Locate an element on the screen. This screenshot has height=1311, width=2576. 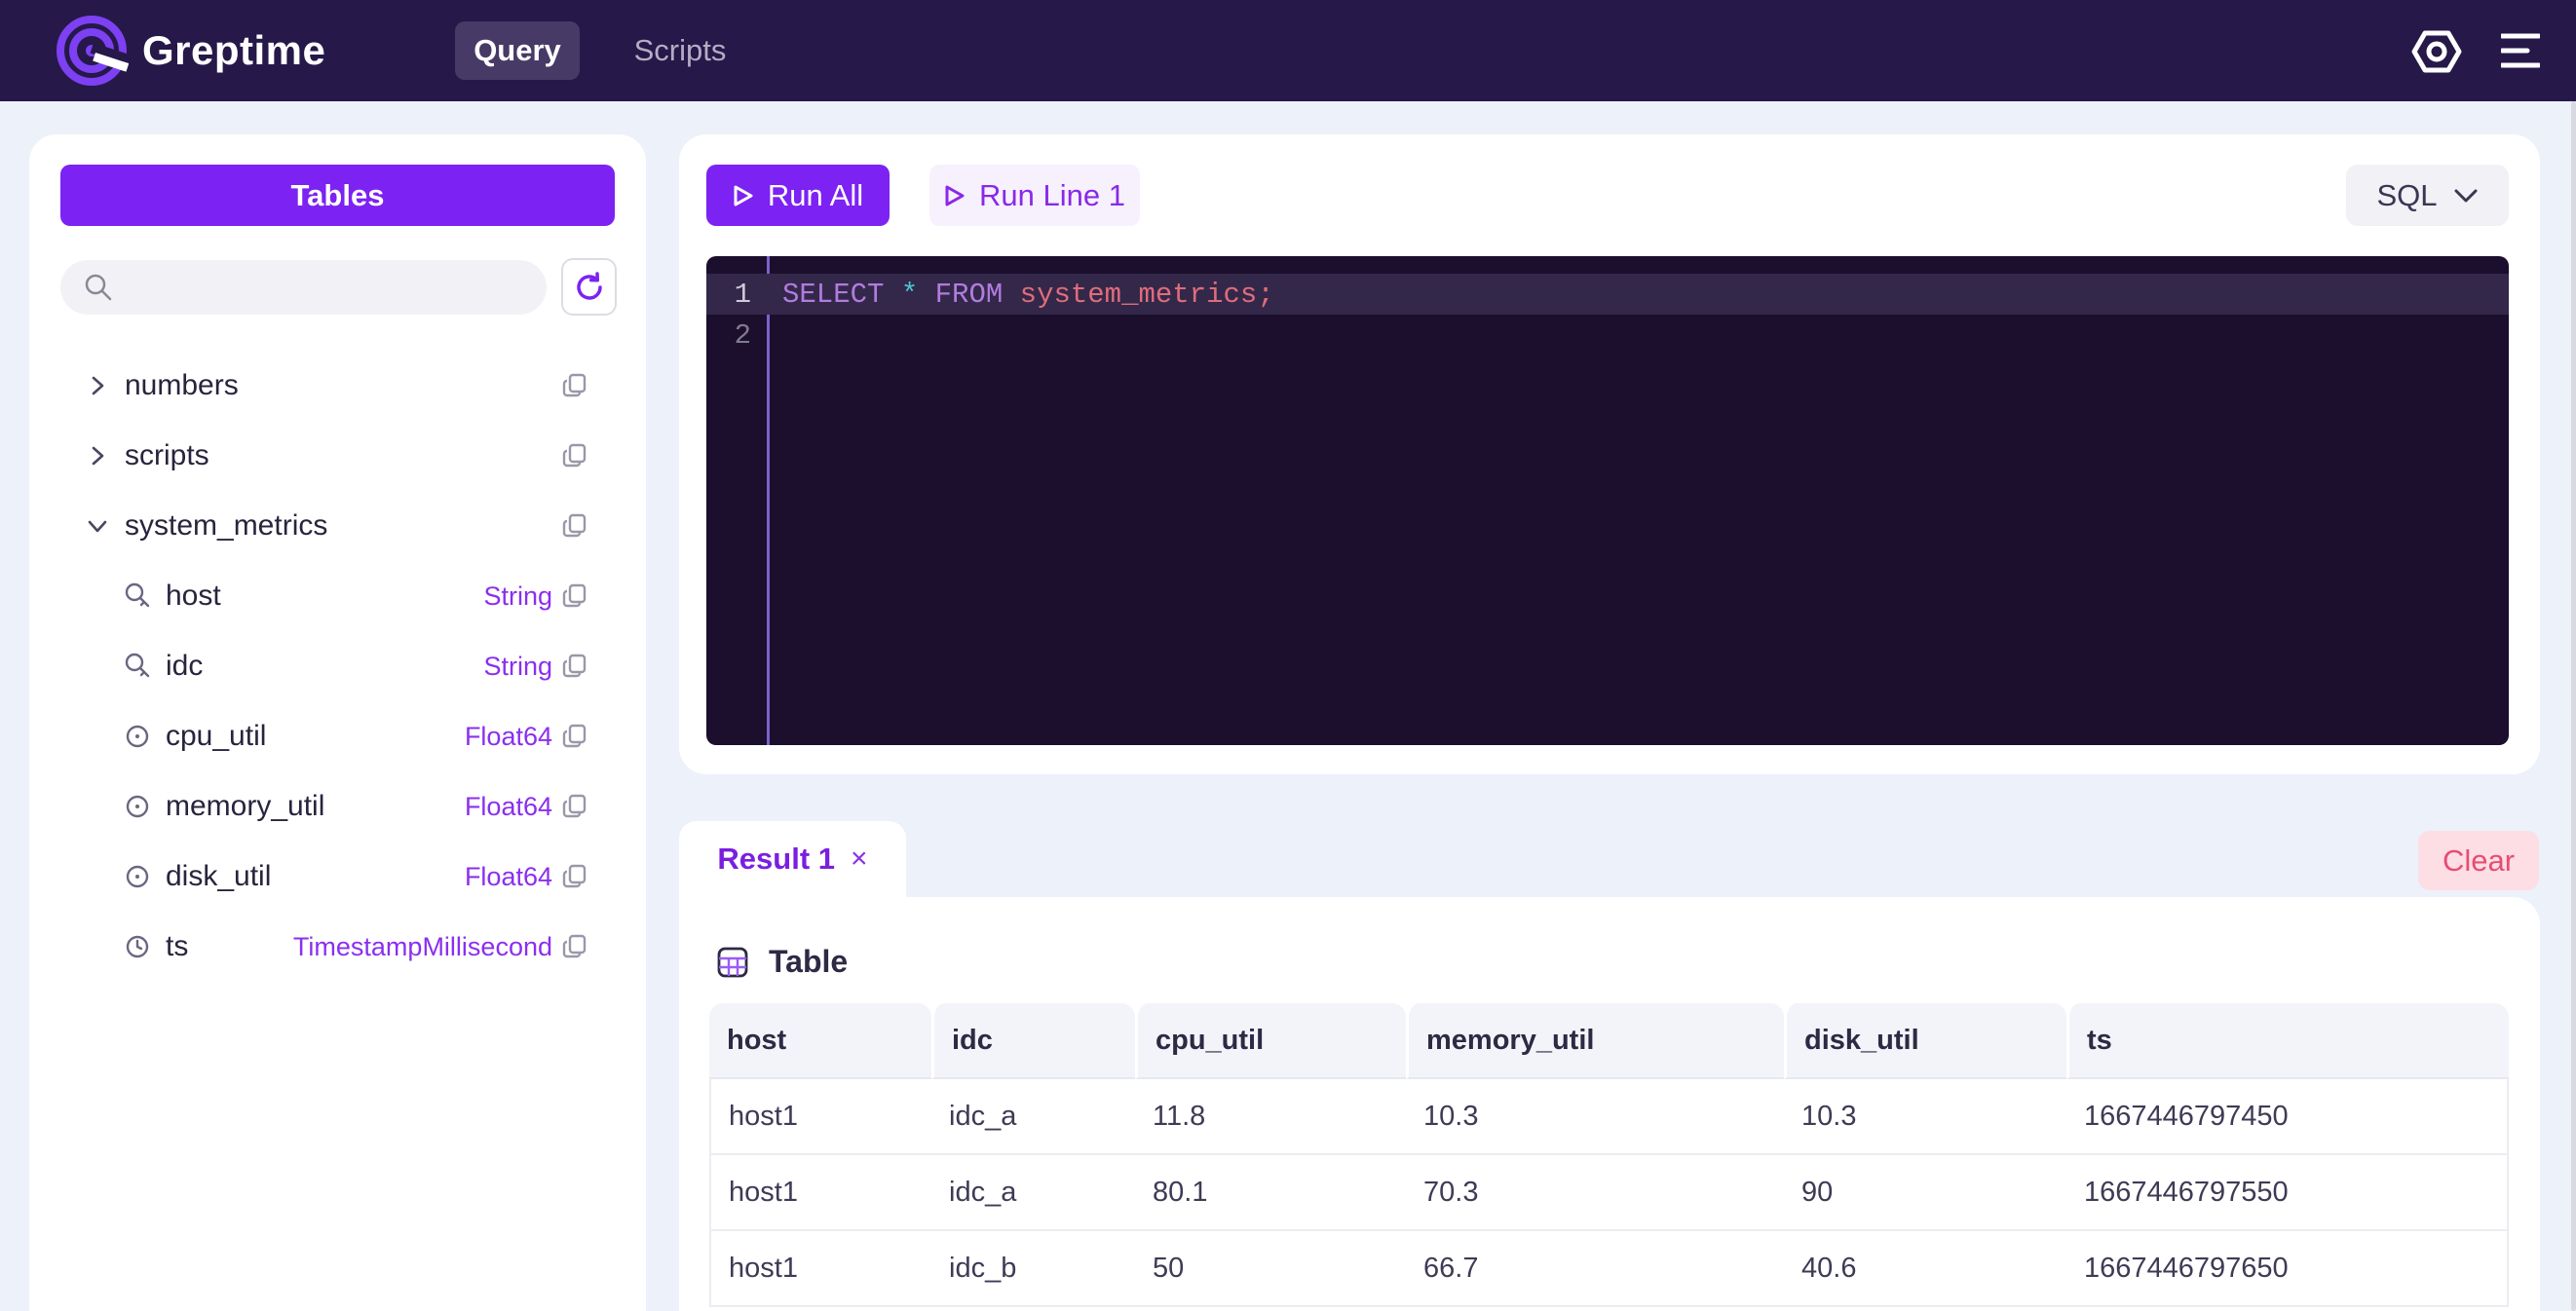
run-line-button: Run Line 1 is located at coordinates (1034, 195).